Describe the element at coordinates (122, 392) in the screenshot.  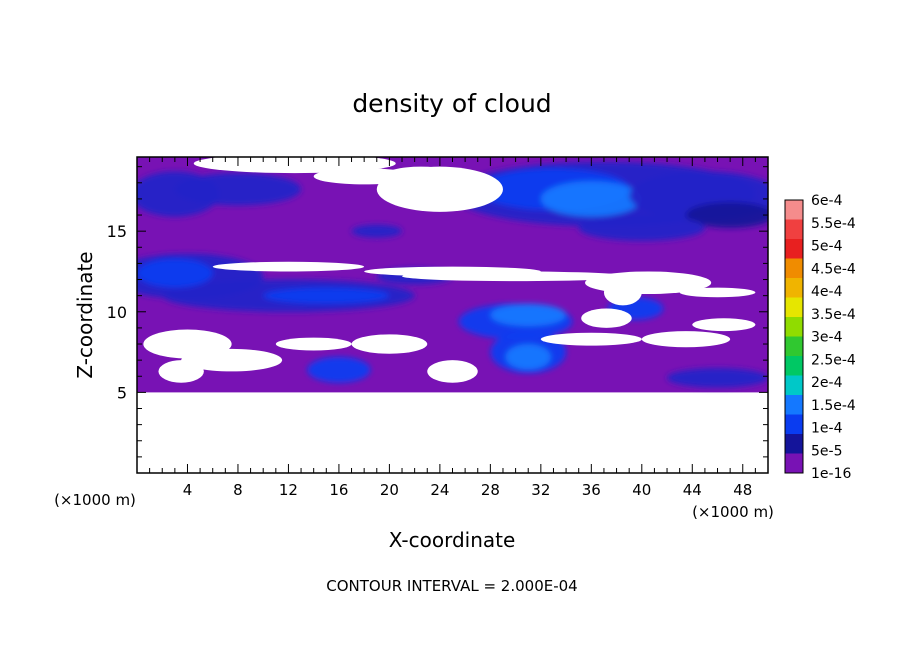
I see `y-tick-label: 5` at that location.